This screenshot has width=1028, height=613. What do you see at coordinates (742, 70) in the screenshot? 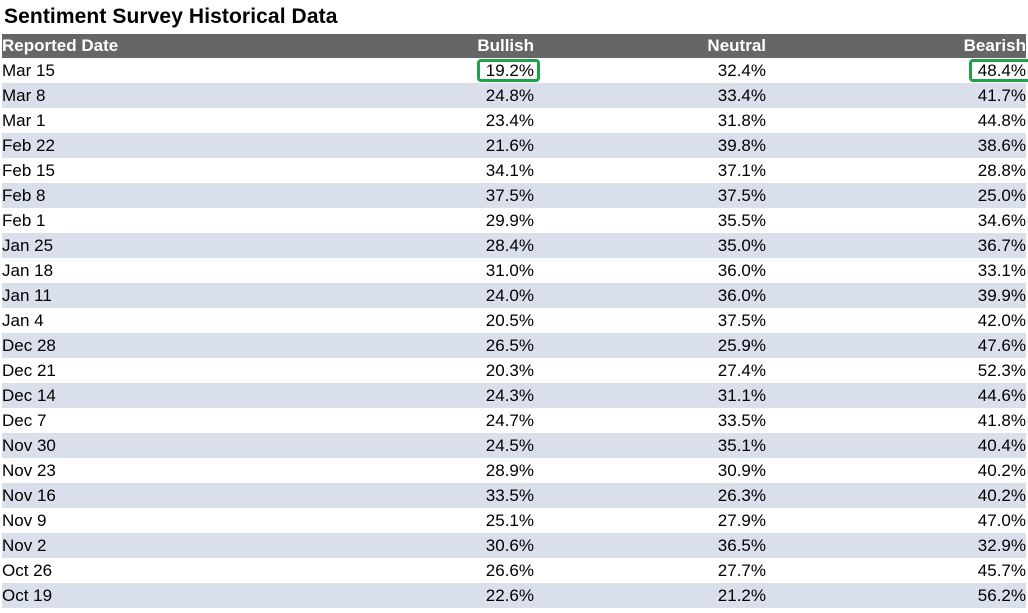
I see `neutral-value: 32.4%` at bounding box center [742, 70].